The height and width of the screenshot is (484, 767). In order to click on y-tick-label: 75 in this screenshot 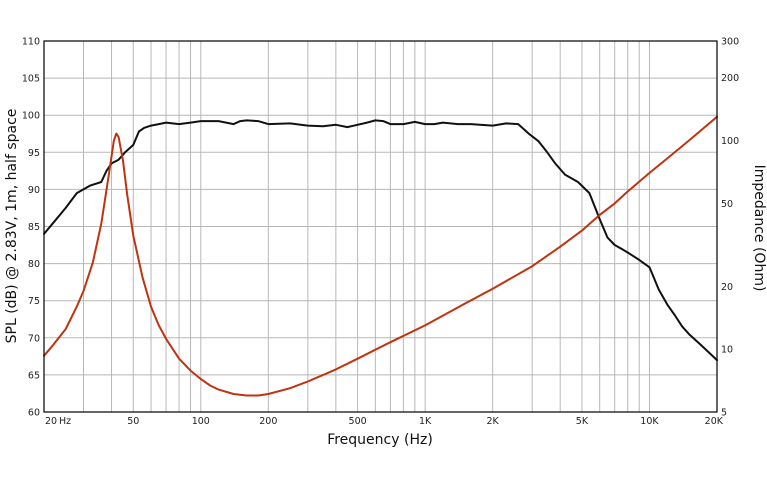, I will do `click(34, 301)`.